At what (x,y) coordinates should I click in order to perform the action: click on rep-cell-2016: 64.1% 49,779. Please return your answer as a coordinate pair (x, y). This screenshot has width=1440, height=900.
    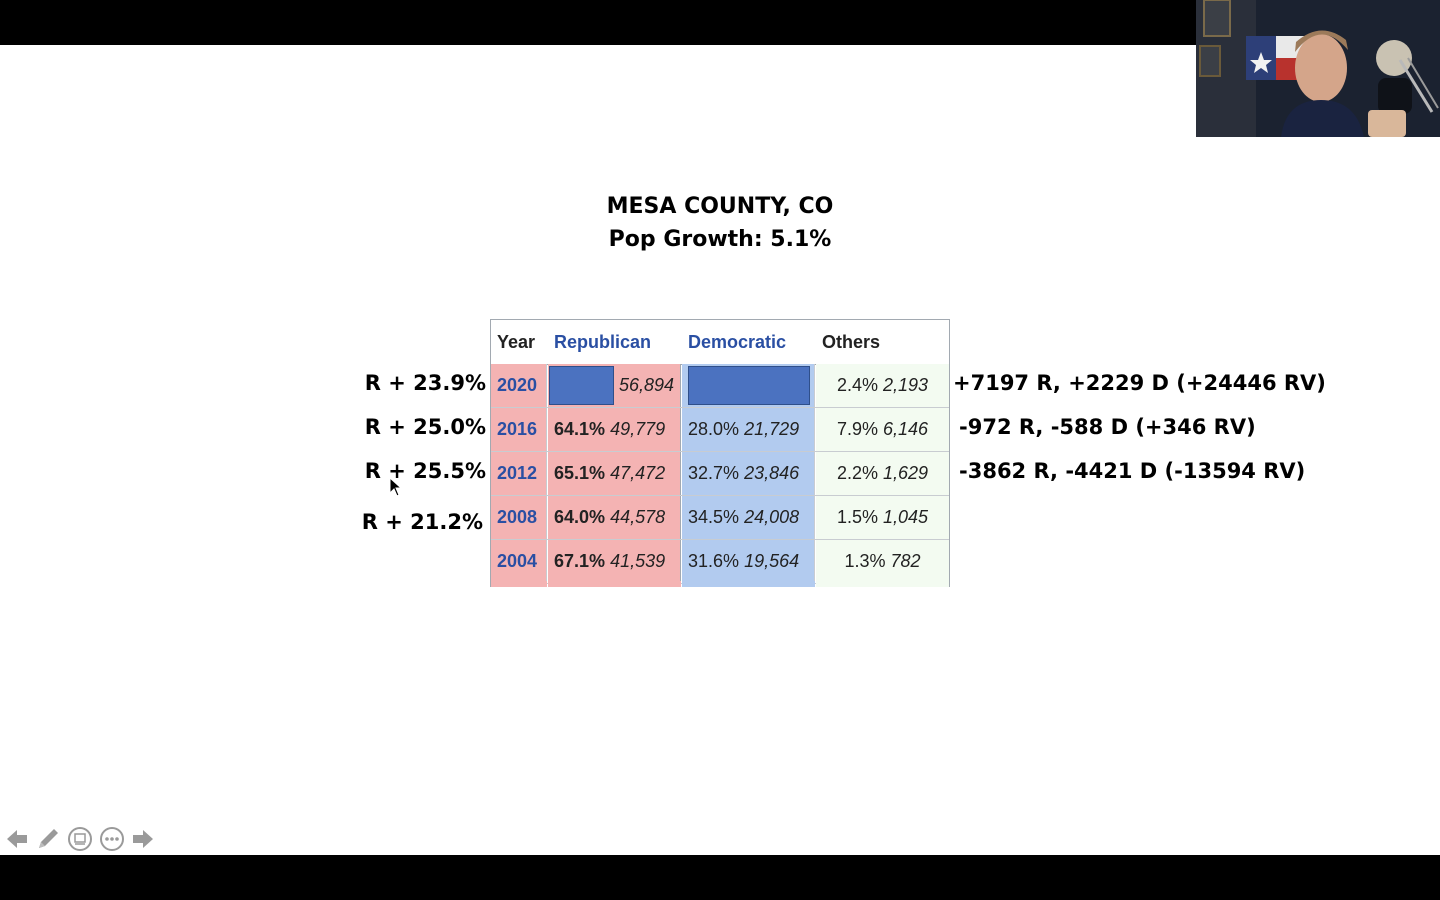
    Looking at the image, I should click on (614, 429).